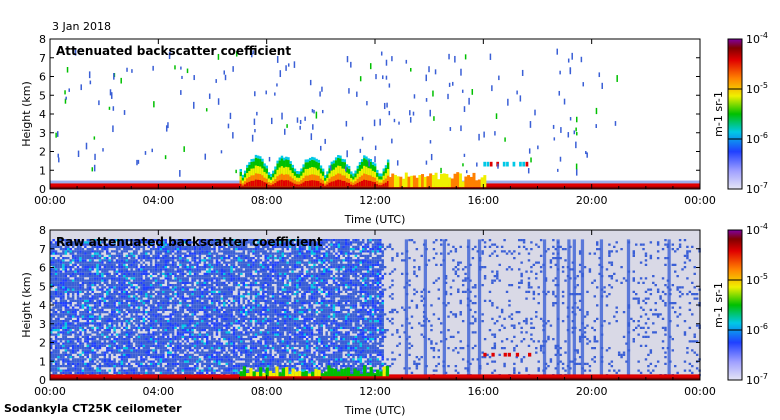  Describe the element at coordinates (360, 163) in the screenshot. I see `snow-edge-cell` at that location.